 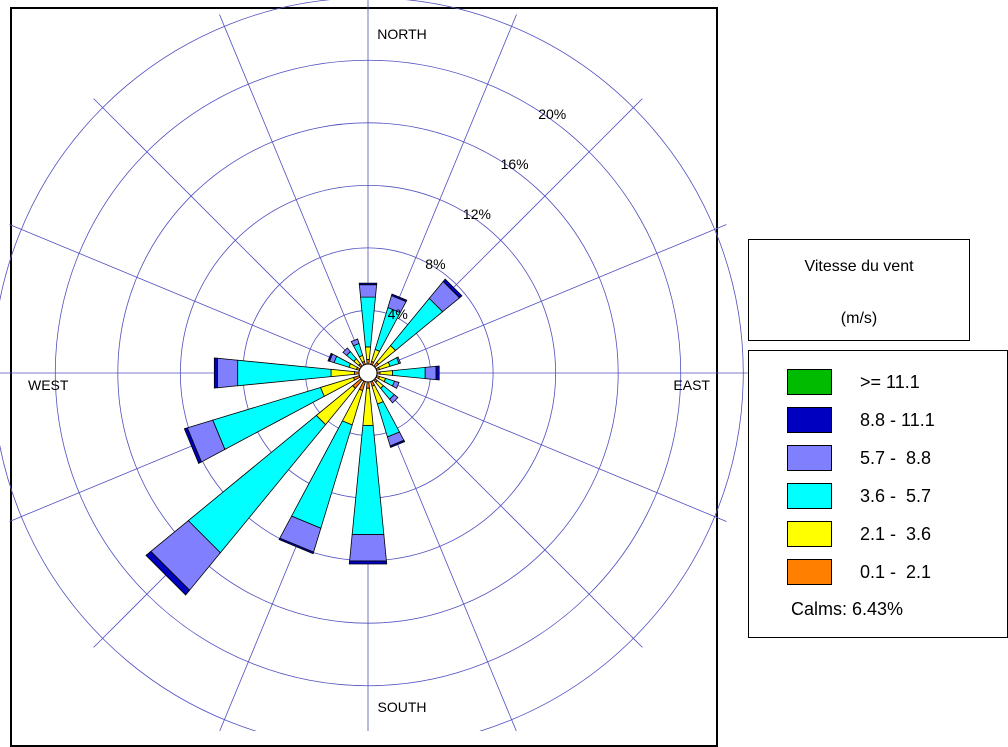 What do you see at coordinates (48, 385) in the screenshot?
I see `compass-label: WEST` at bounding box center [48, 385].